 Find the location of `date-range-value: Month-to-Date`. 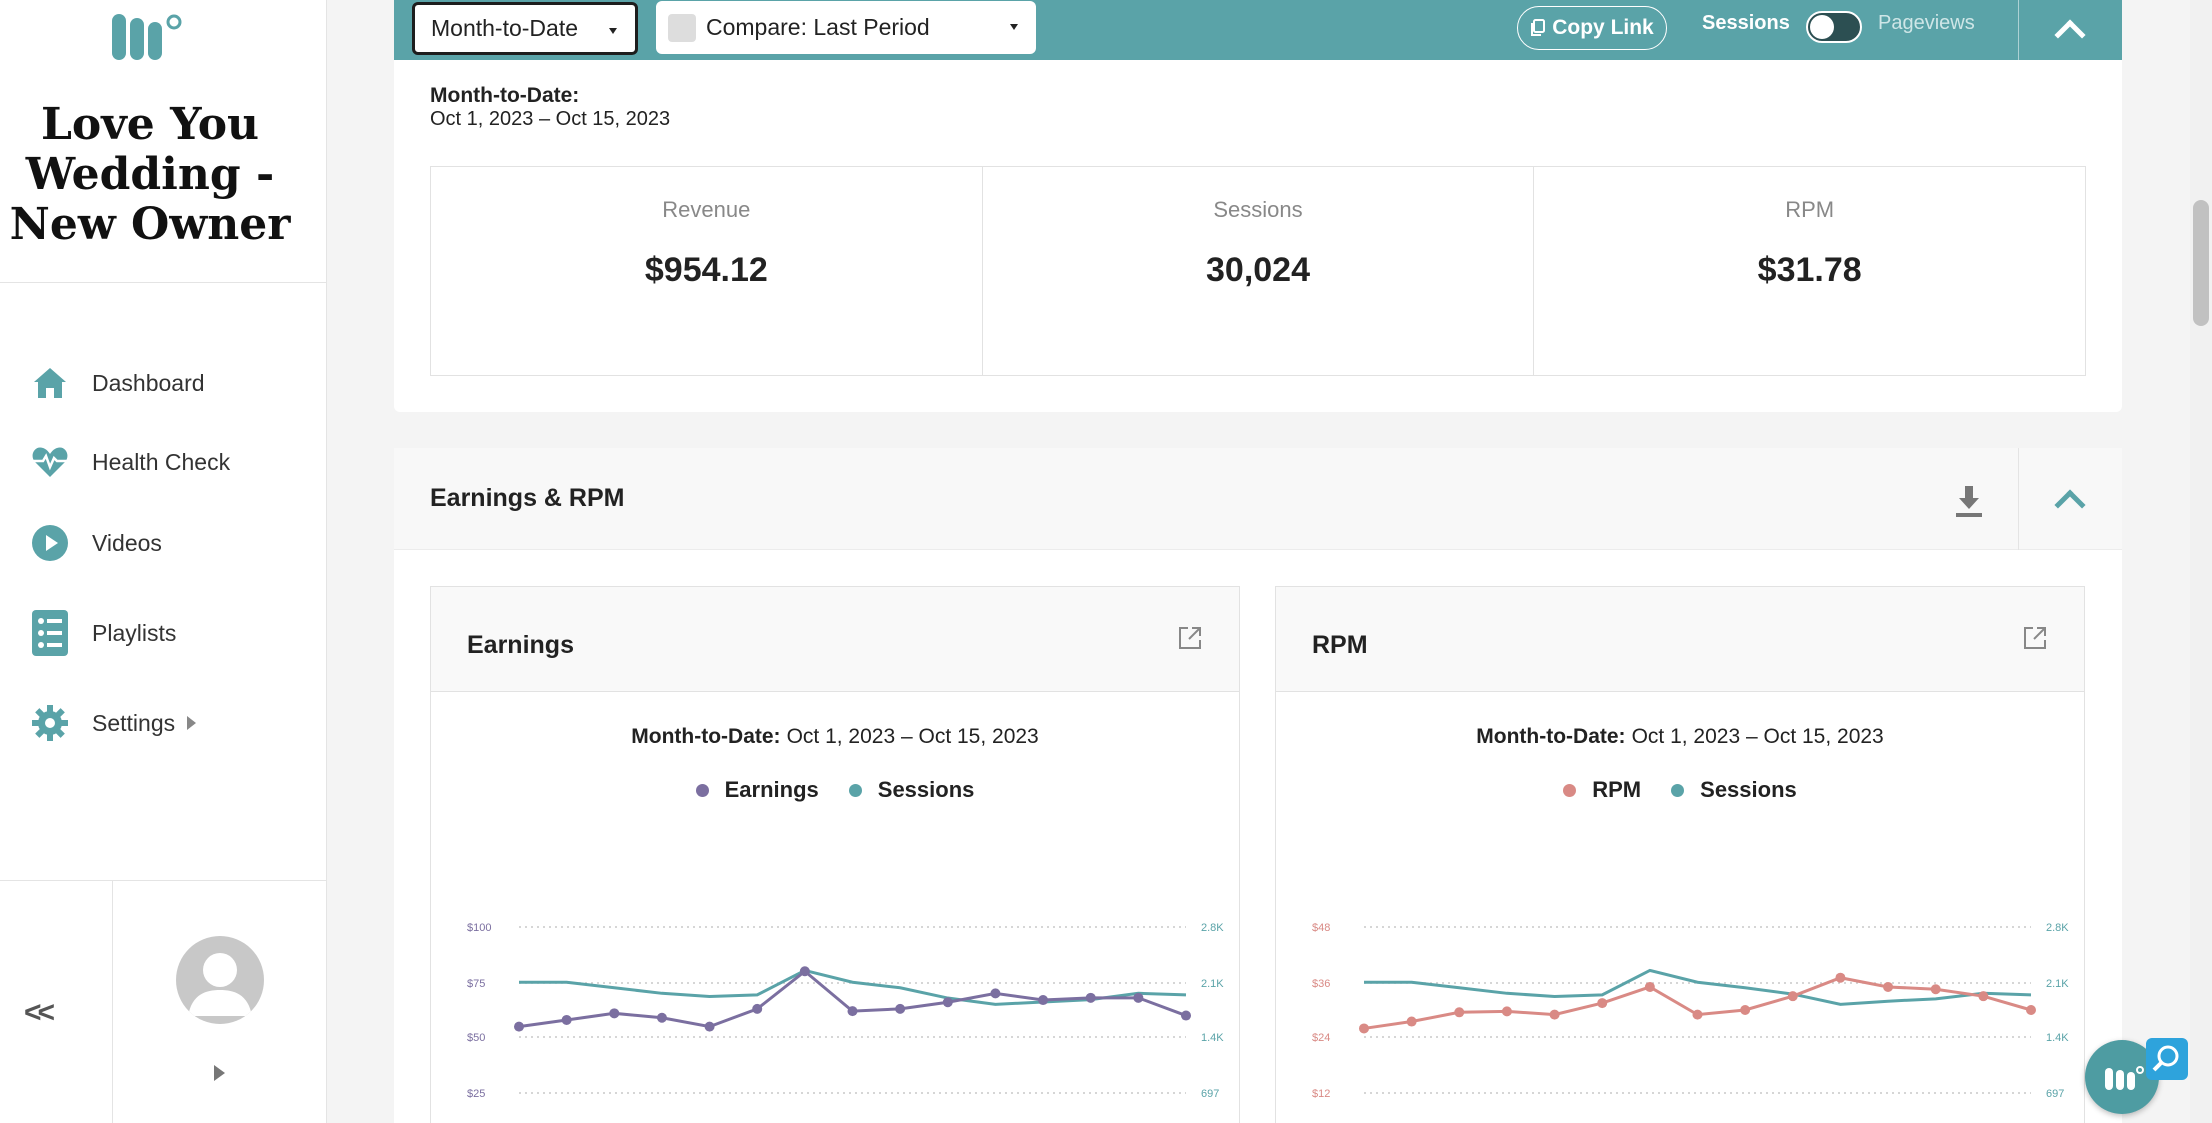

date-range-value: Month-to-Date is located at coordinates (505, 28).